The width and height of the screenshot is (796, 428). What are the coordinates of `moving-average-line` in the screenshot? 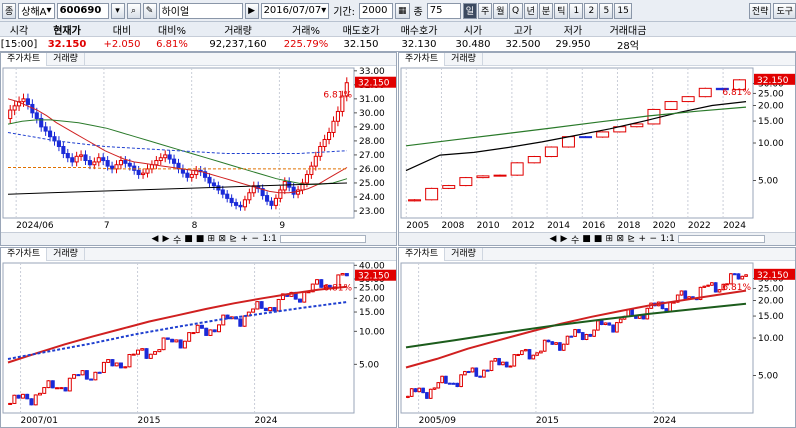 It's located at (177, 152).